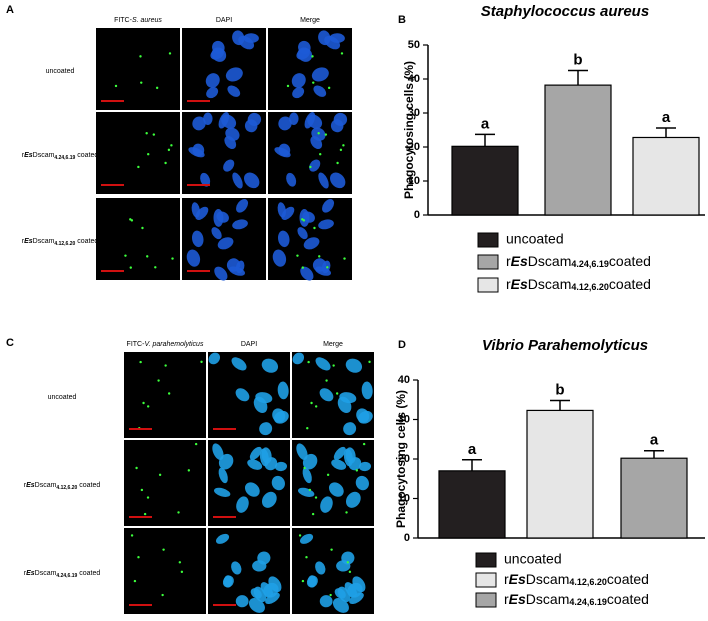 This screenshot has width=708, height=621. What do you see at coordinates (404, 419) in the screenshot?
I see `y-tick-label: 30` at bounding box center [404, 419].